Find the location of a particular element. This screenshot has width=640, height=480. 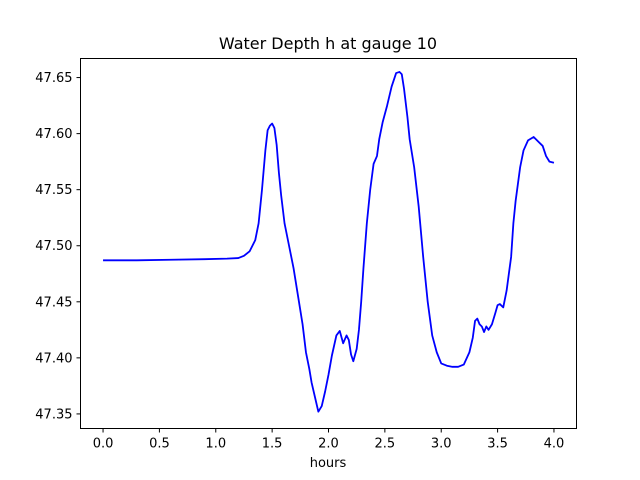

x-axis-label: hours is located at coordinates (328, 463).